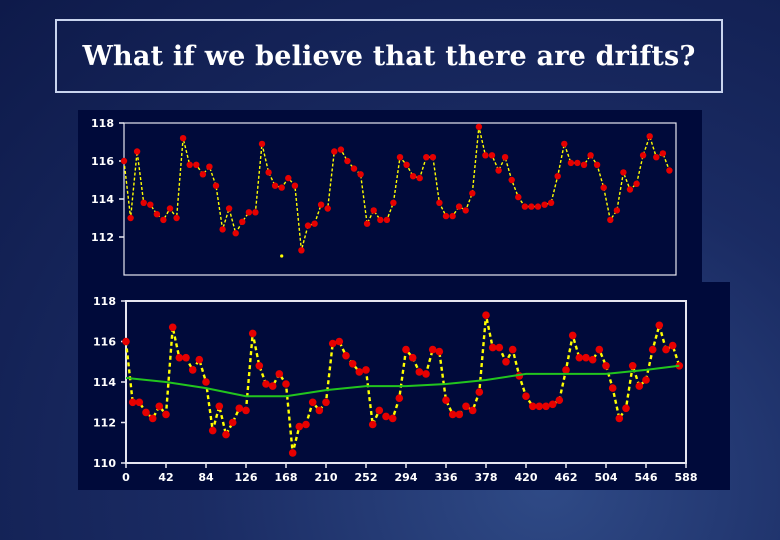 This screenshot has width=780, height=540. What do you see at coordinates (104, 301) in the screenshot?
I see `y-tick-label: 118` at bounding box center [104, 301].